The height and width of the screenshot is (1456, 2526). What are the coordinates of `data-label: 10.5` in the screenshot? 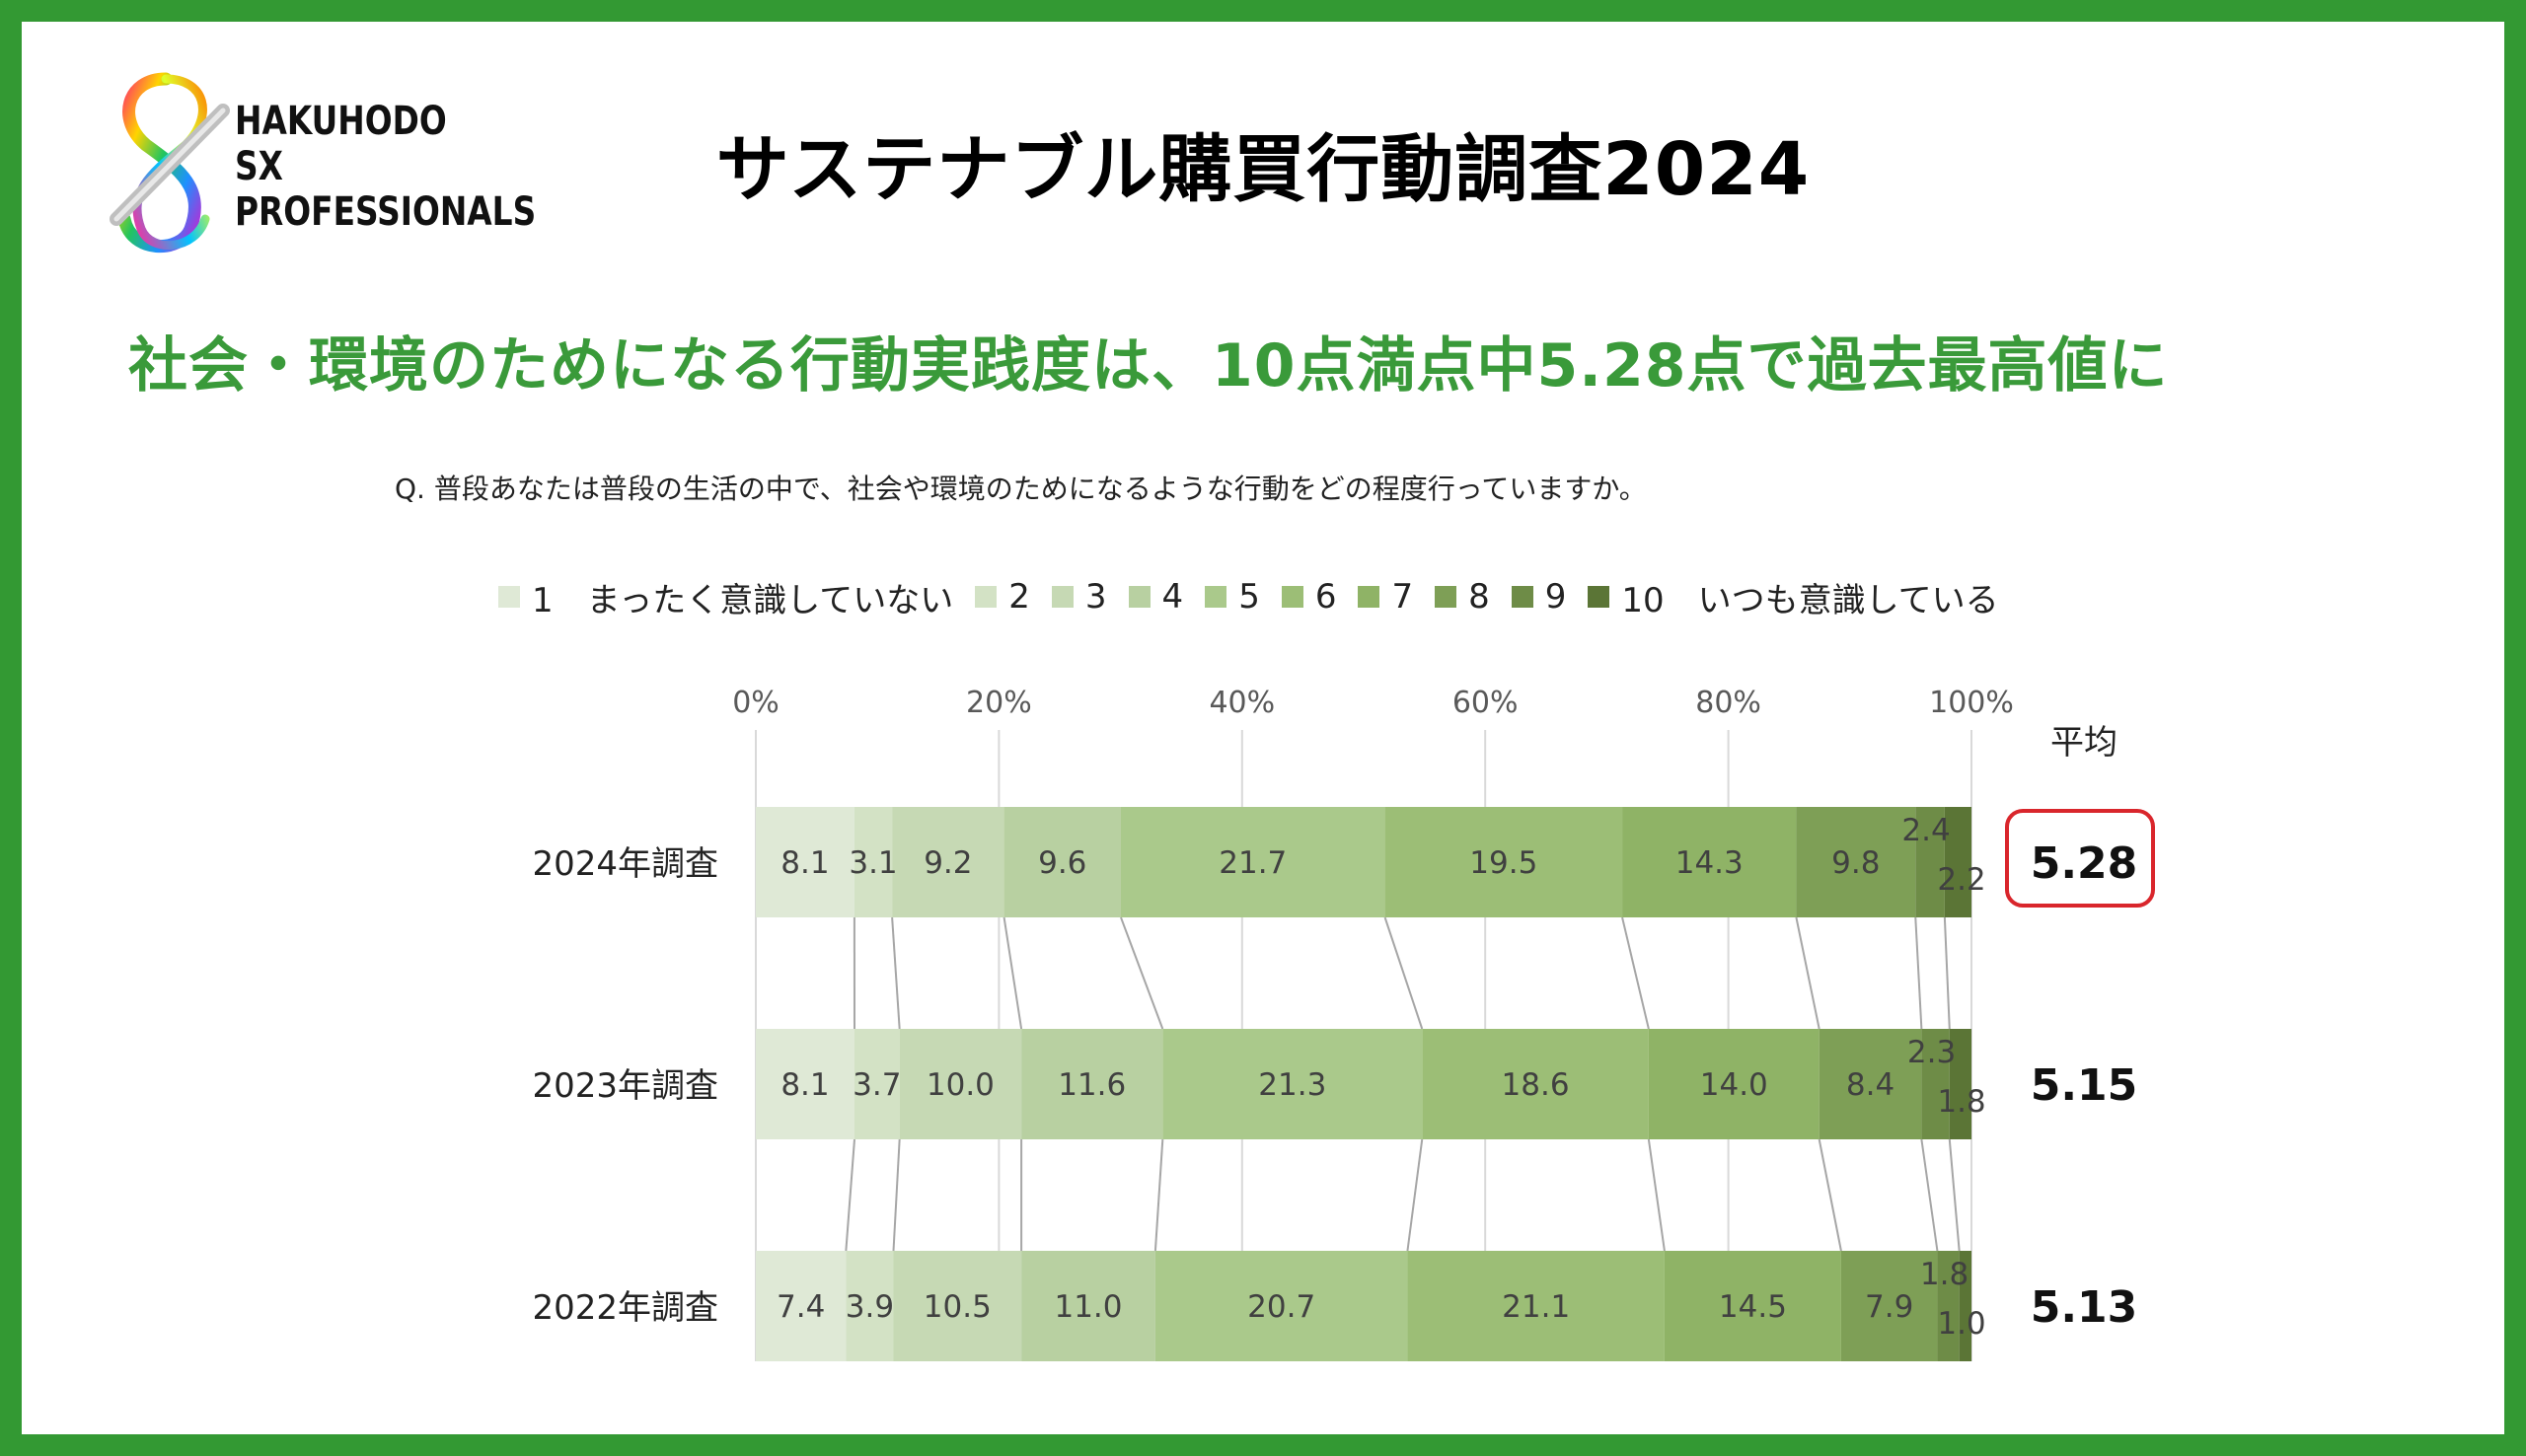 It's located at (958, 1307).